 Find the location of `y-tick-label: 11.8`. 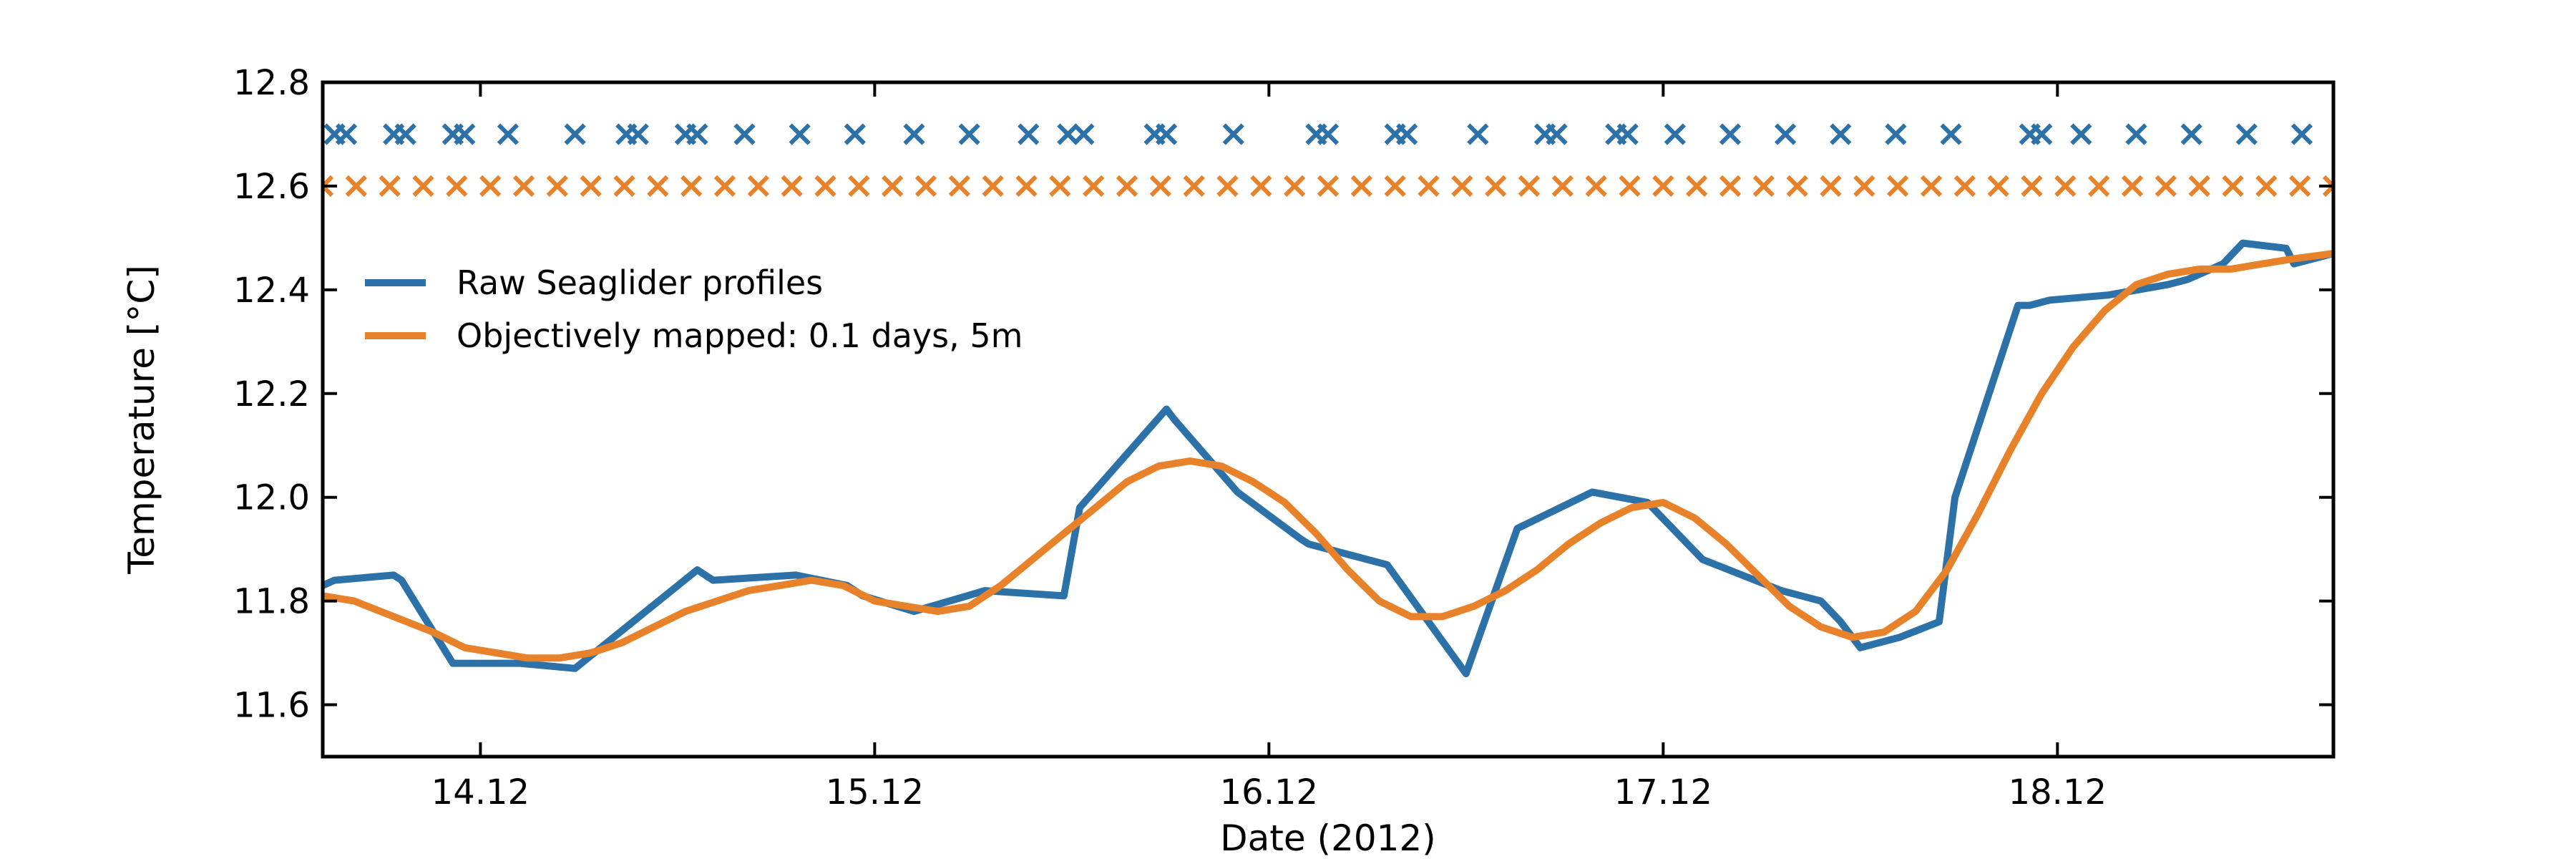

y-tick-label: 11.8 is located at coordinates (271, 602).